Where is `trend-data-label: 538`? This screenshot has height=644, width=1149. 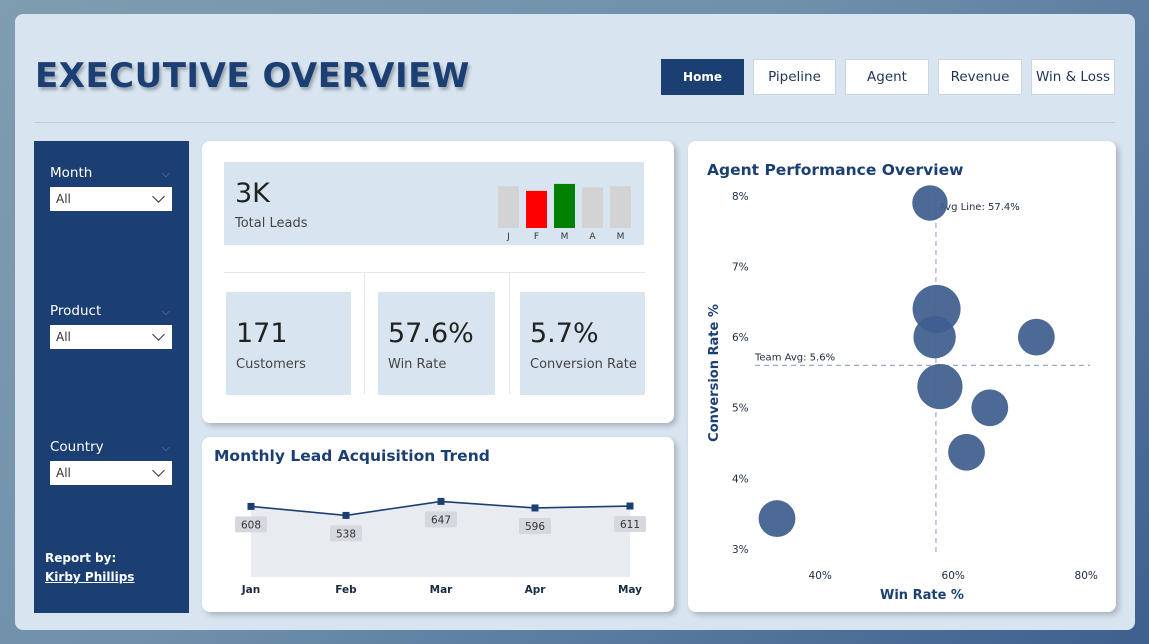
trend-data-label: 538 is located at coordinates (346, 534).